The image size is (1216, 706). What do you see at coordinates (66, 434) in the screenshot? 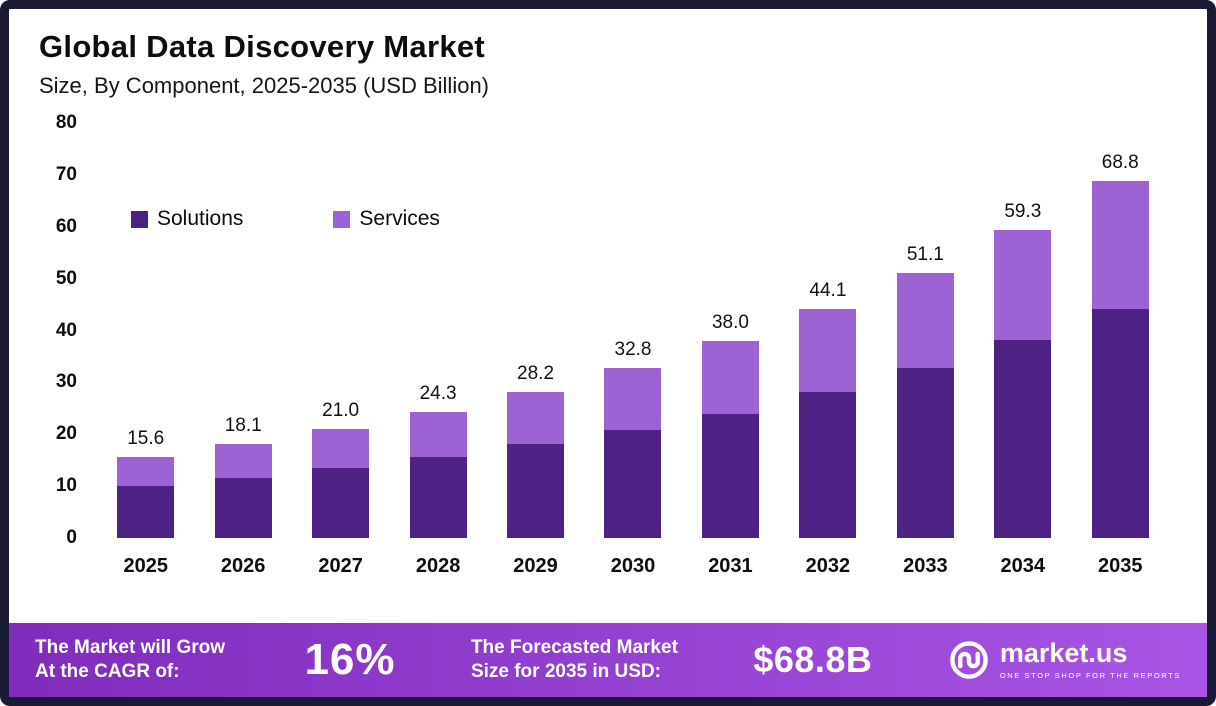
I see `y-tick-20: 20` at bounding box center [66, 434].